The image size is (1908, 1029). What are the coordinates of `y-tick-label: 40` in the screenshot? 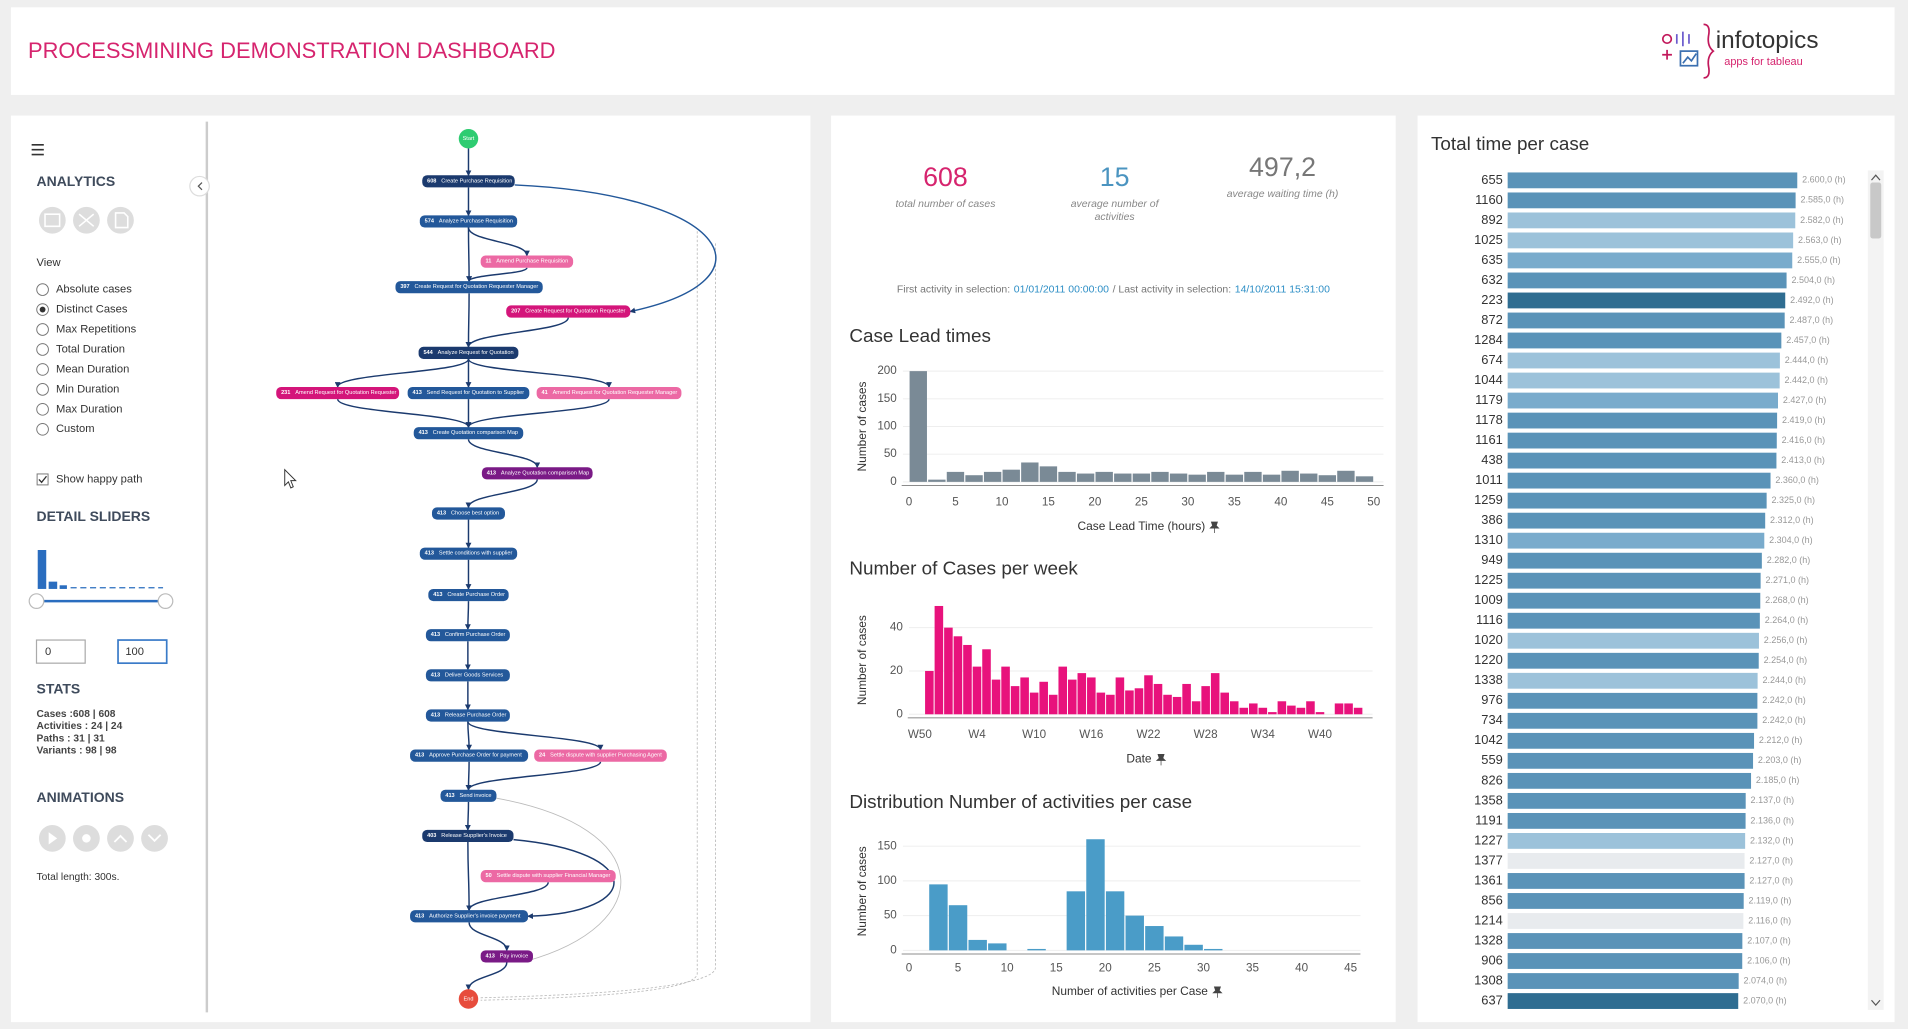 It's located at (896, 627).